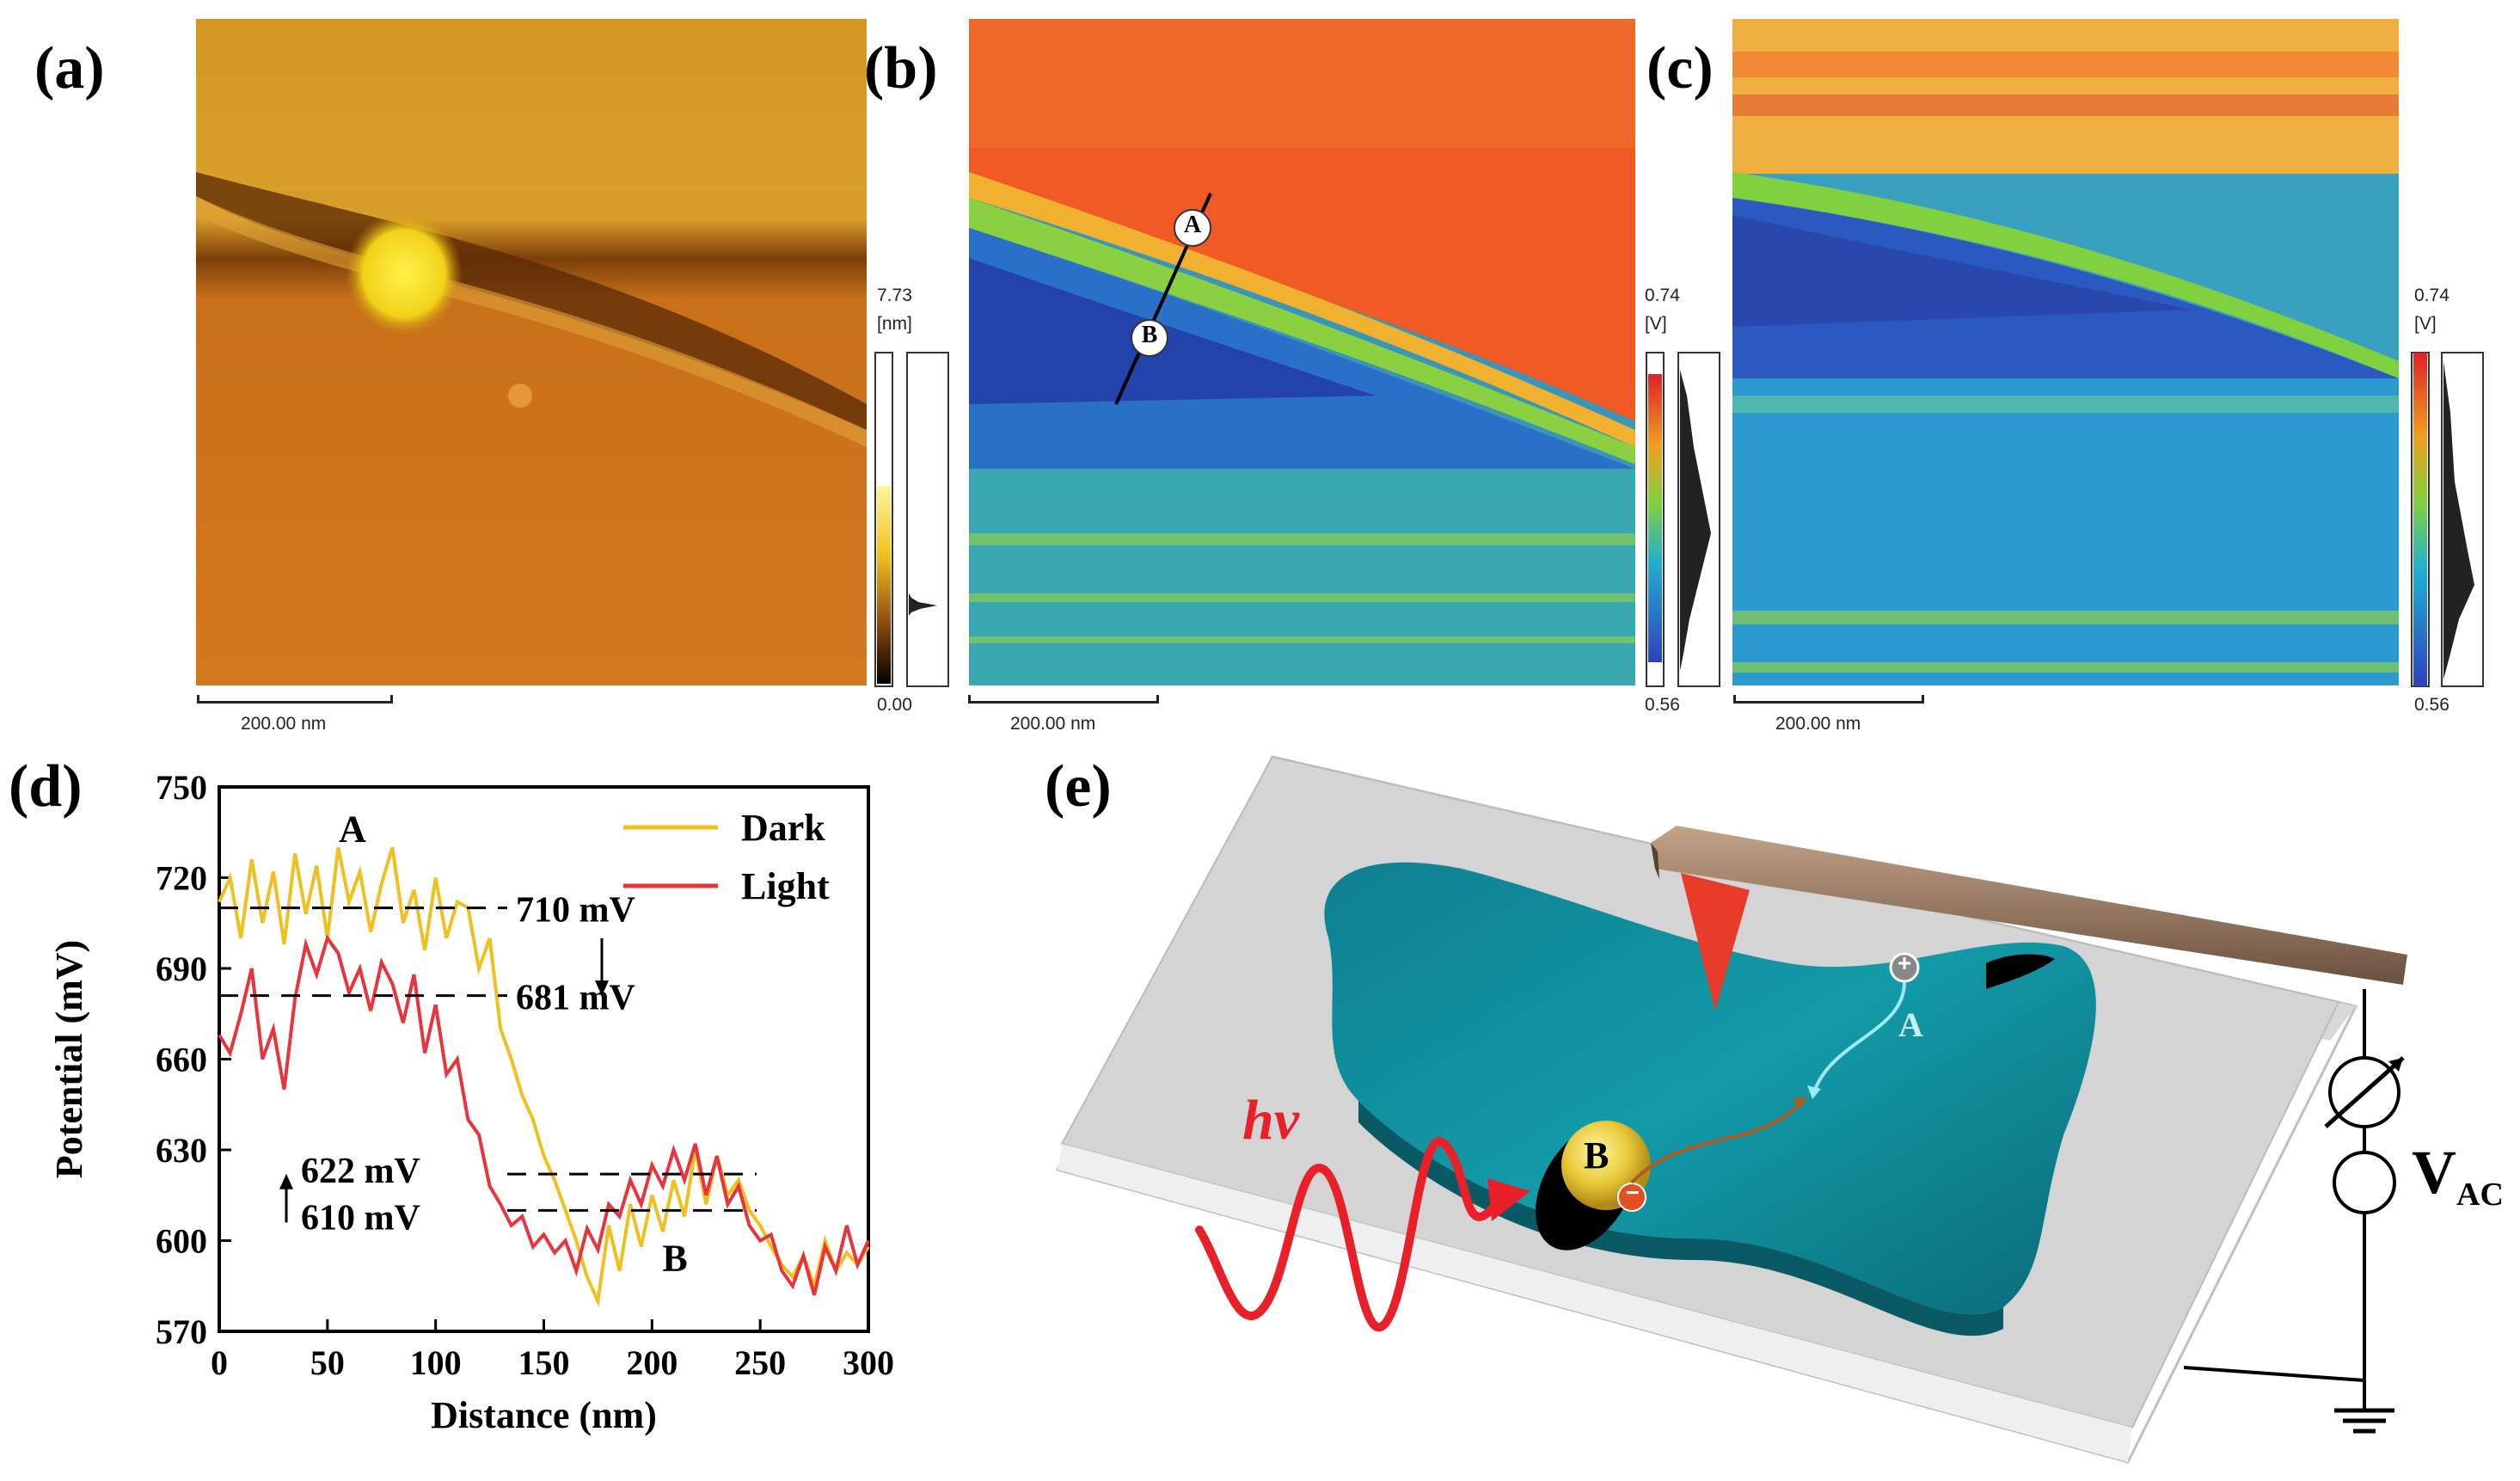 The image size is (2520, 1481). What do you see at coordinates (286, 1181) in the screenshot?
I see `arrow-up-head` at bounding box center [286, 1181].